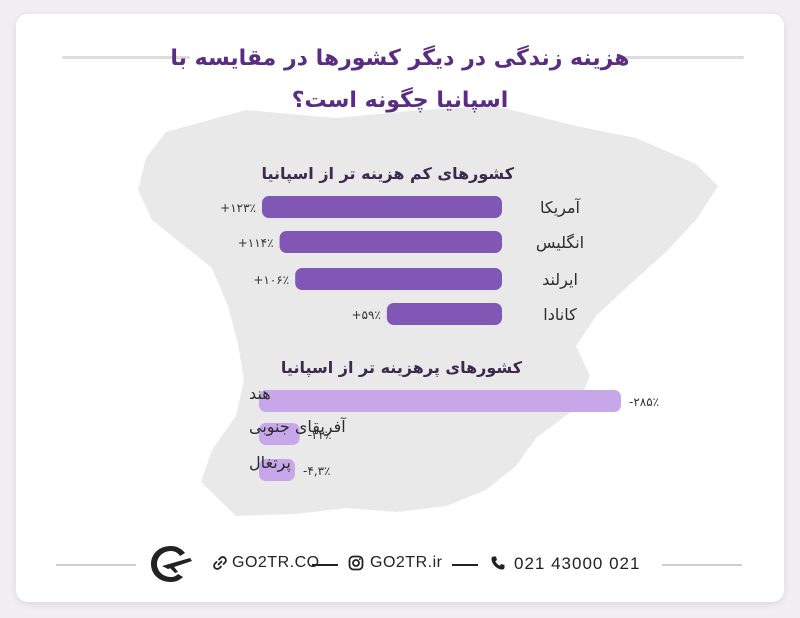  Describe the element at coordinates (356, 563) in the screenshot. I see `instagram-icon` at that location.